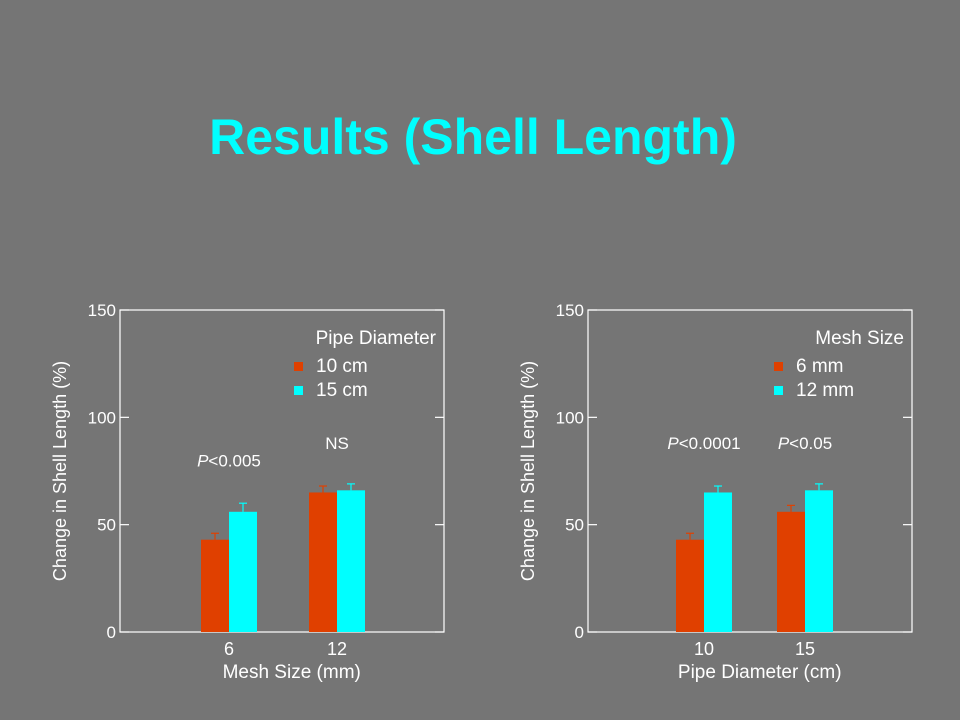 The width and height of the screenshot is (960, 720). I want to click on legend-label: 12 mm, so click(825, 390).